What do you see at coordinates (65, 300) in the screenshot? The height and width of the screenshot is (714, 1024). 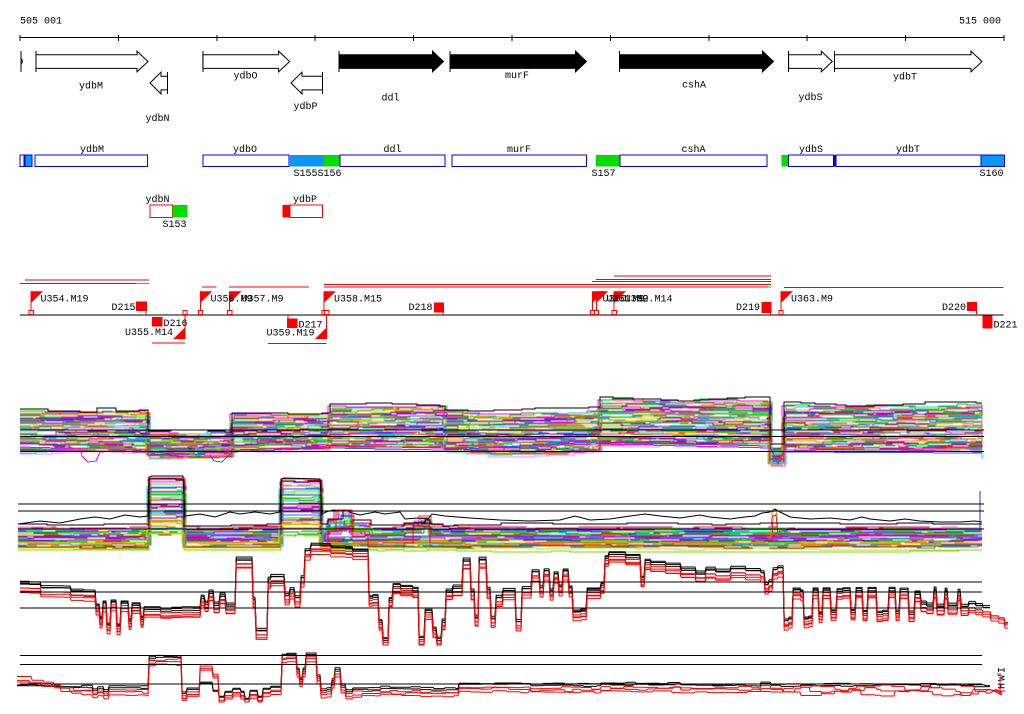 I see `svg-text: U354.M19` at bounding box center [65, 300].